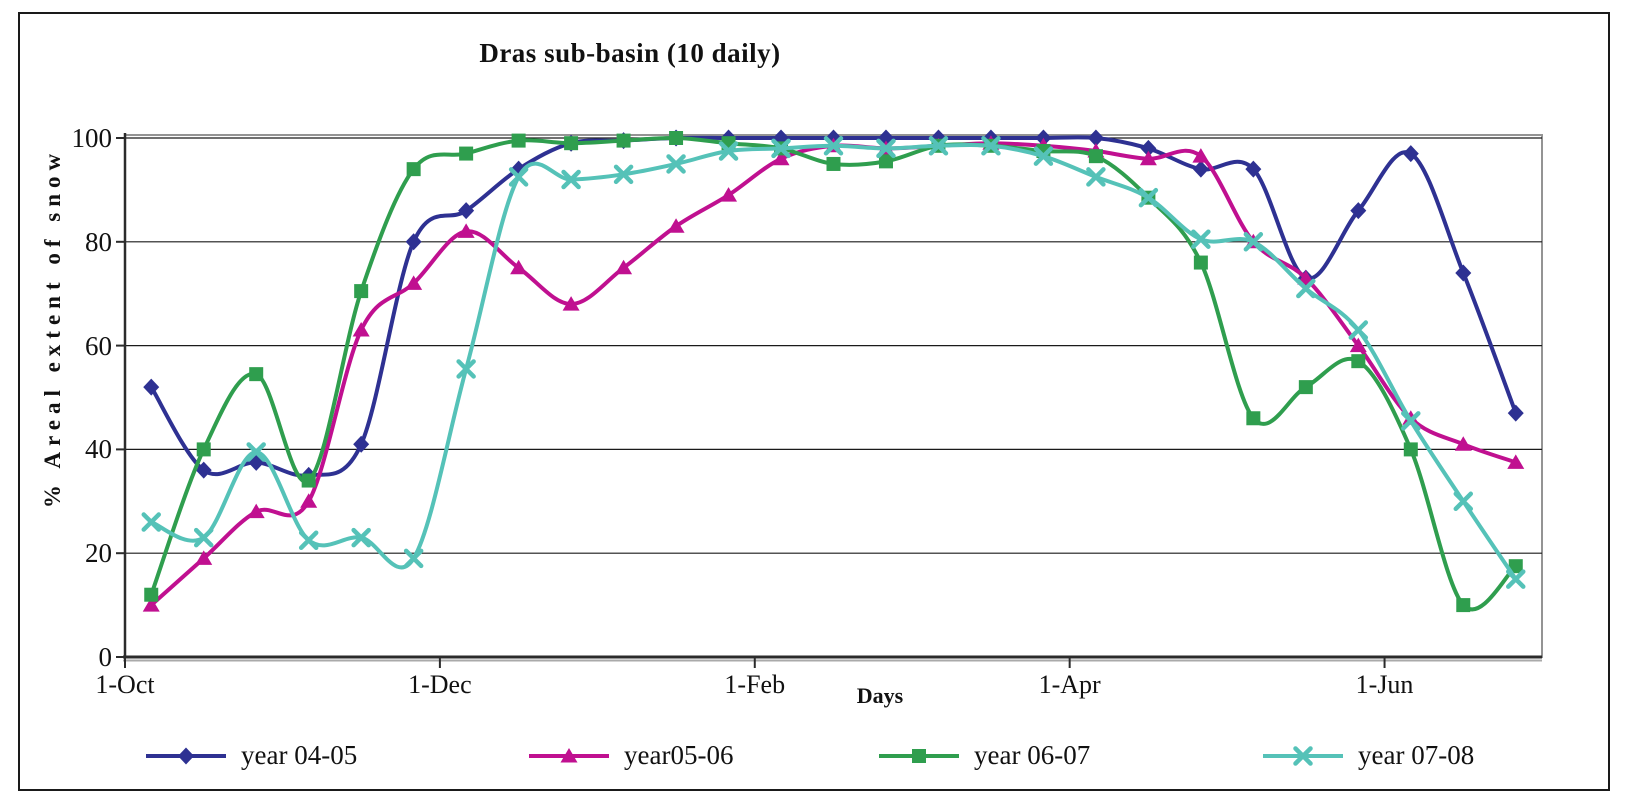 This screenshot has width=1626, height=793. What do you see at coordinates (105, 657) in the screenshot?
I see `y-tick-label: 0` at bounding box center [105, 657].